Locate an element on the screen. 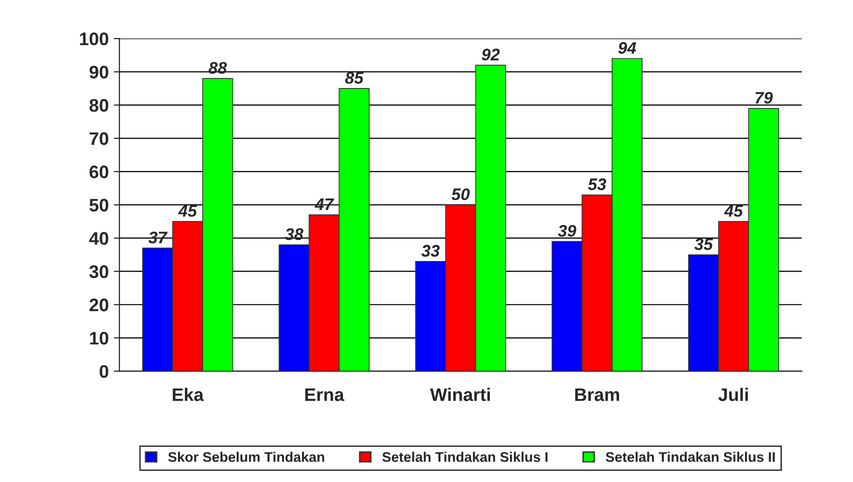 The height and width of the screenshot is (482, 853). x-tick-label: Winarti is located at coordinates (460, 395).